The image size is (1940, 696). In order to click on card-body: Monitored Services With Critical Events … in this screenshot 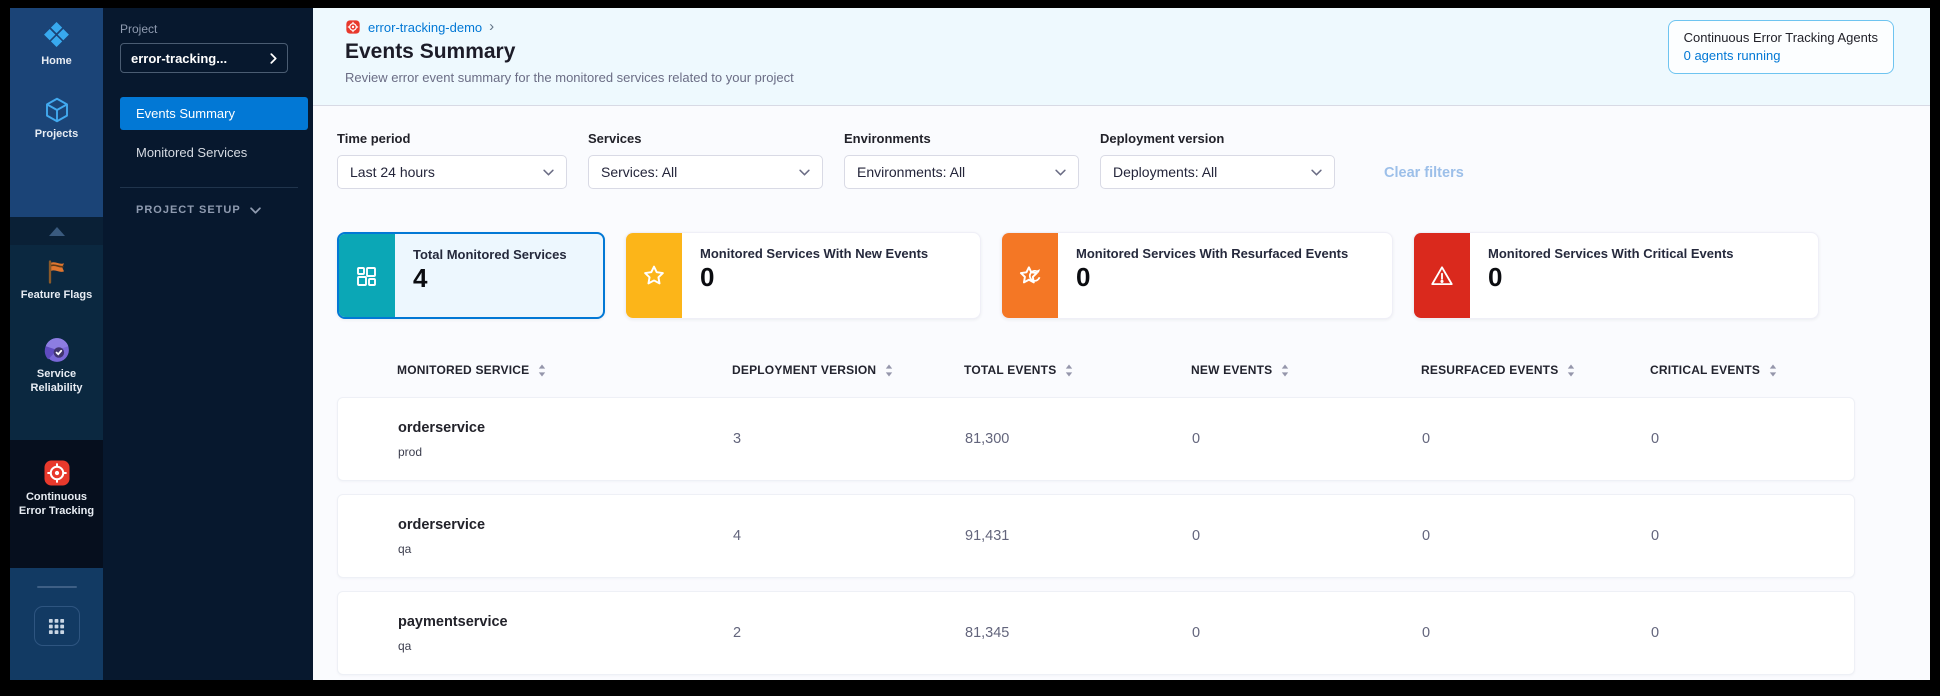, I will do `click(1611, 275)`.